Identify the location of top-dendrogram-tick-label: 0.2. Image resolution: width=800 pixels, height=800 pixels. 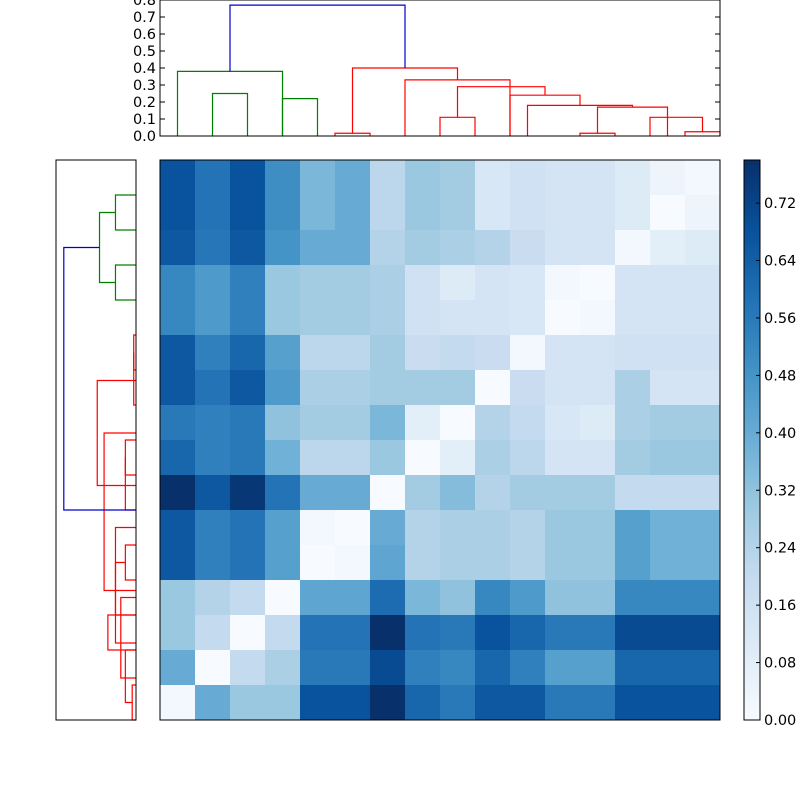
(144, 103).